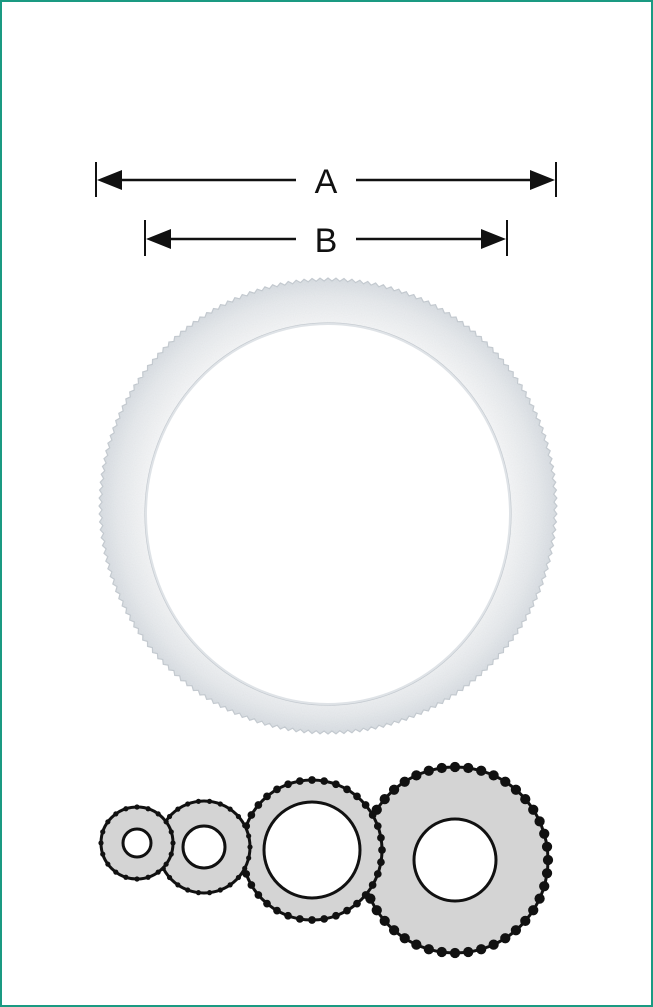 The width and height of the screenshot is (653, 1007). What do you see at coordinates (542, 180) in the screenshot?
I see `dimension-a-right-arrowhead` at bounding box center [542, 180].